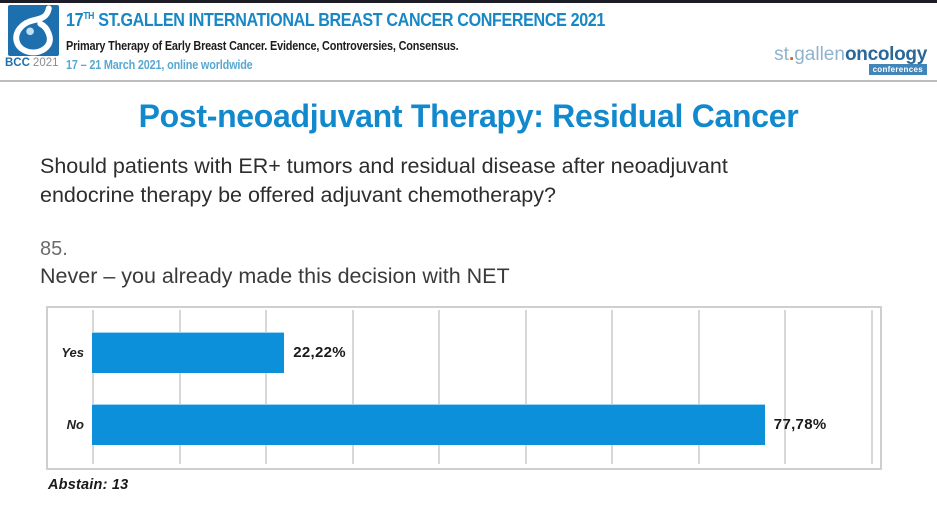 The height and width of the screenshot is (507, 937). I want to click on bar-no, so click(428, 424).